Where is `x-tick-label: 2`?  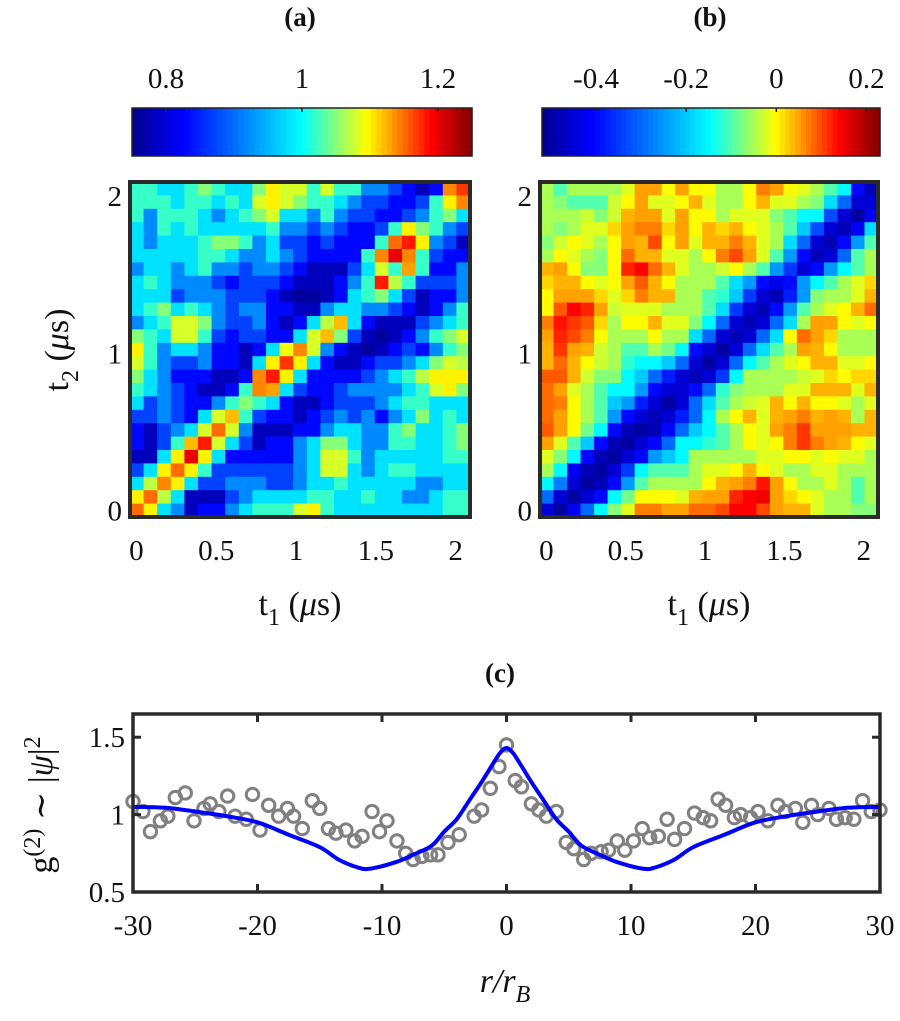 x-tick-label: 2 is located at coordinates (455, 551).